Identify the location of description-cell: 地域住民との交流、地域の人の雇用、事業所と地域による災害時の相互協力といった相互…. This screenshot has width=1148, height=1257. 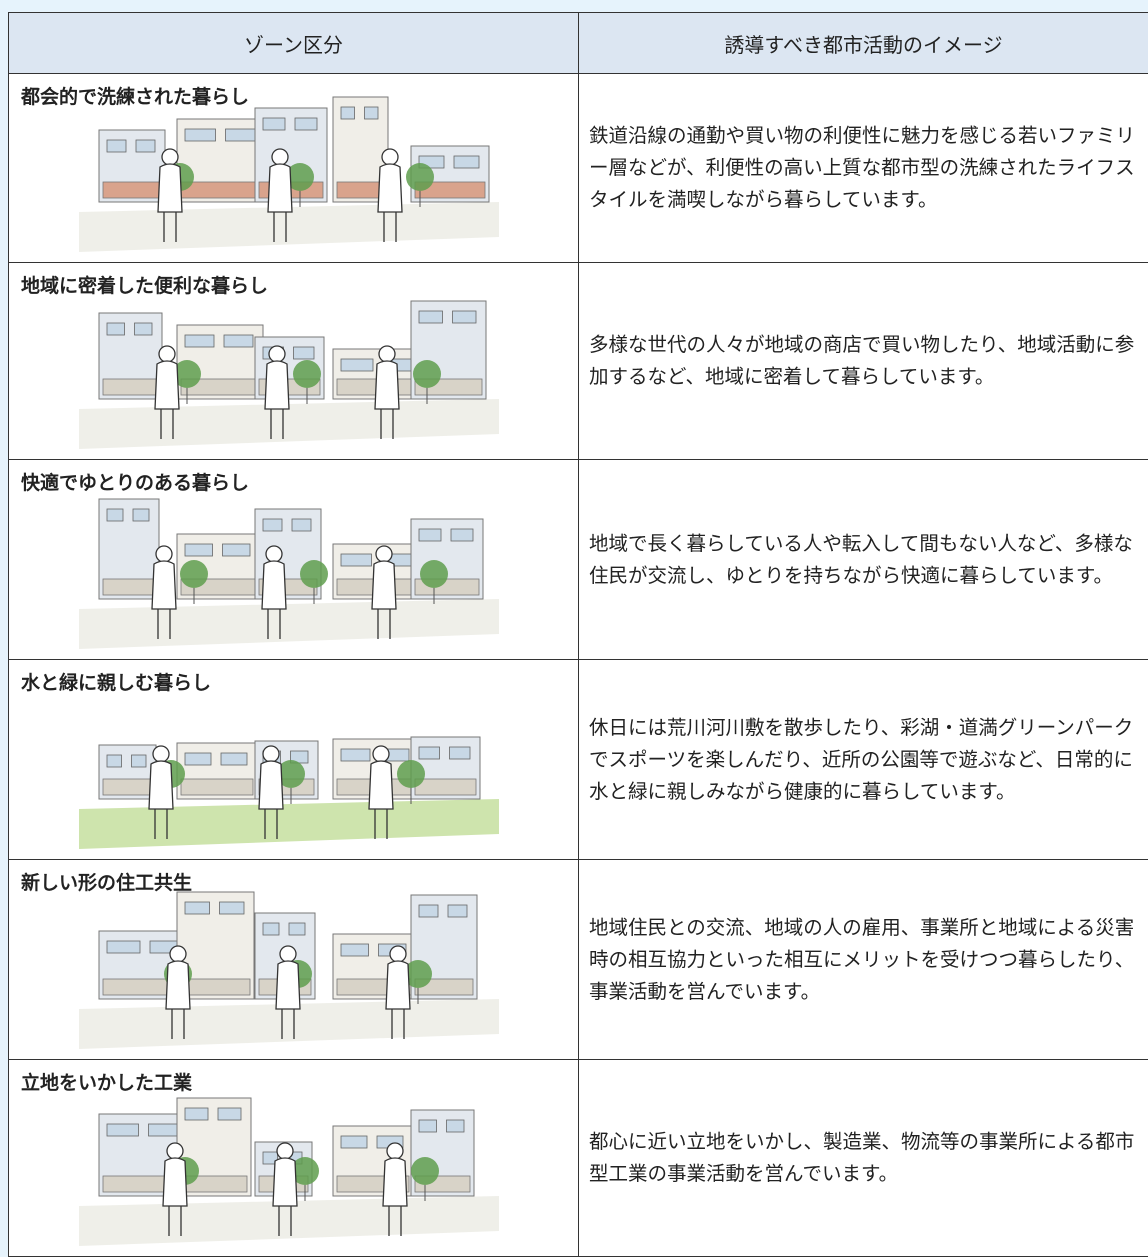
(863, 959).